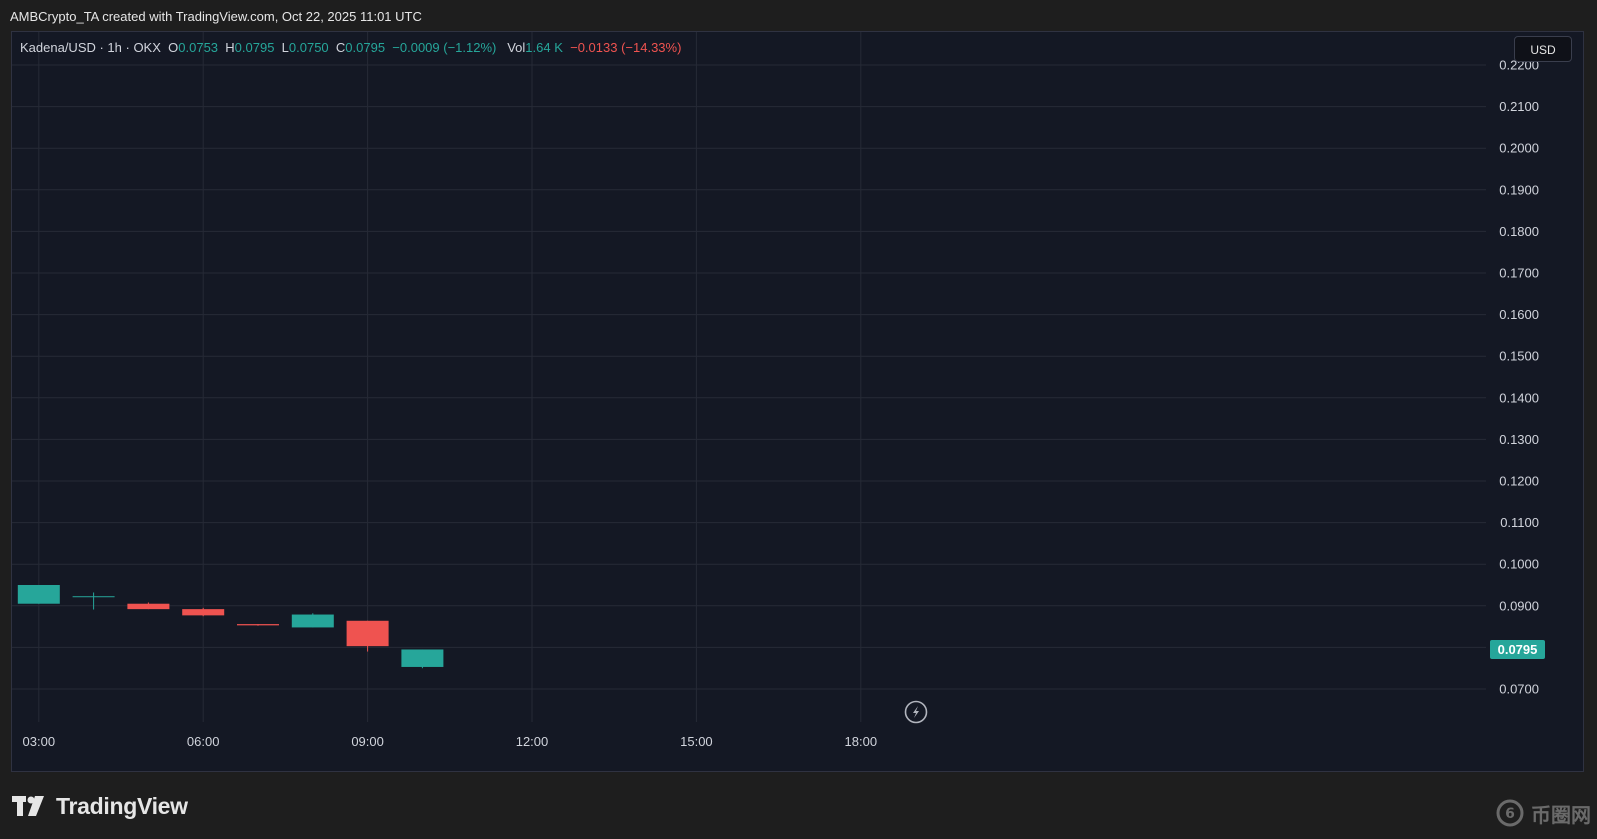  What do you see at coordinates (340, 47) in the screenshot?
I see `legend-close-label: C` at bounding box center [340, 47].